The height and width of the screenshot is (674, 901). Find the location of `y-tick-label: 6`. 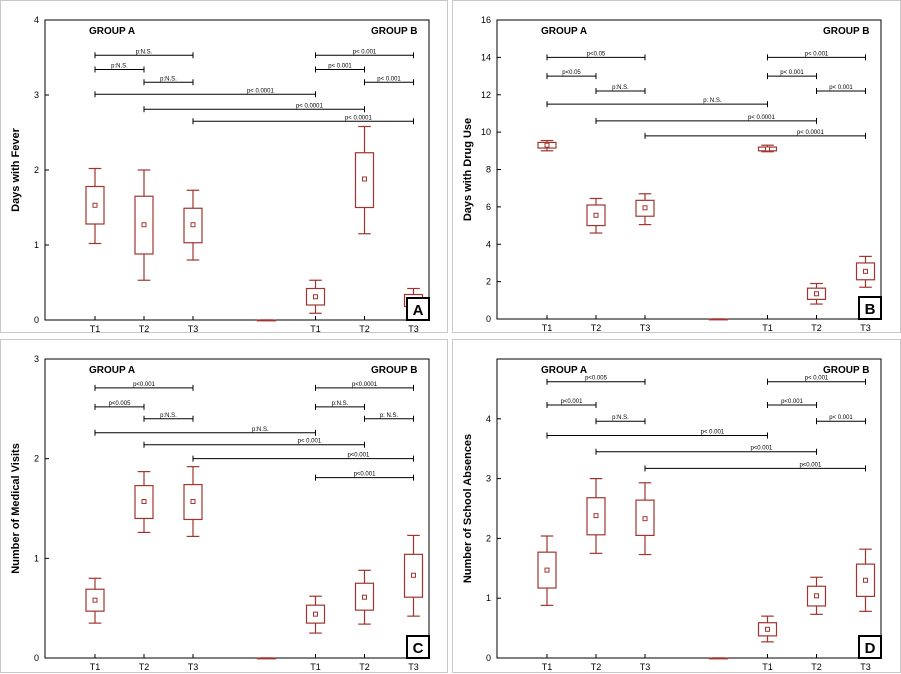

y-tick-label: 6 is located at coordinates (488, 207).